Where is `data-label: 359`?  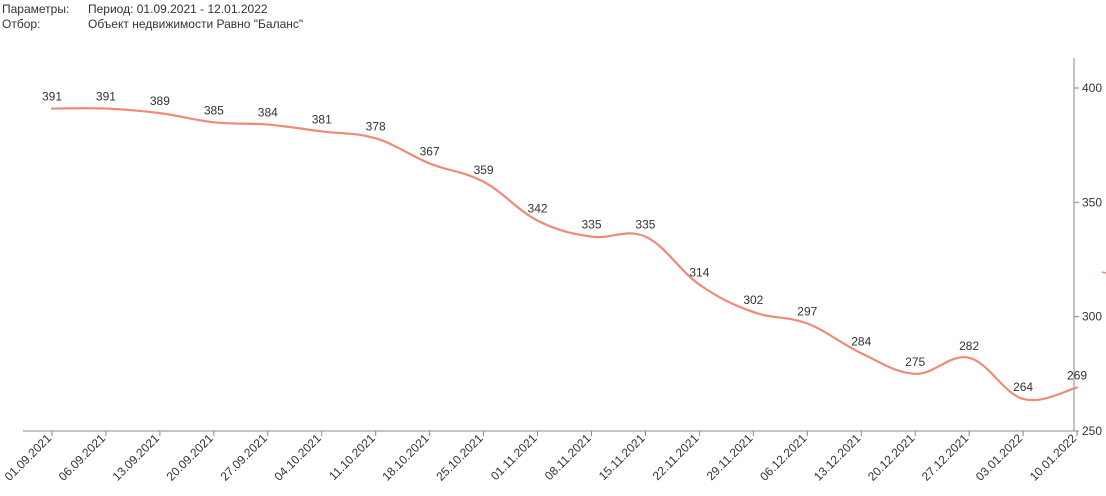 data-label: 359 is located at coordinates (484, 170).